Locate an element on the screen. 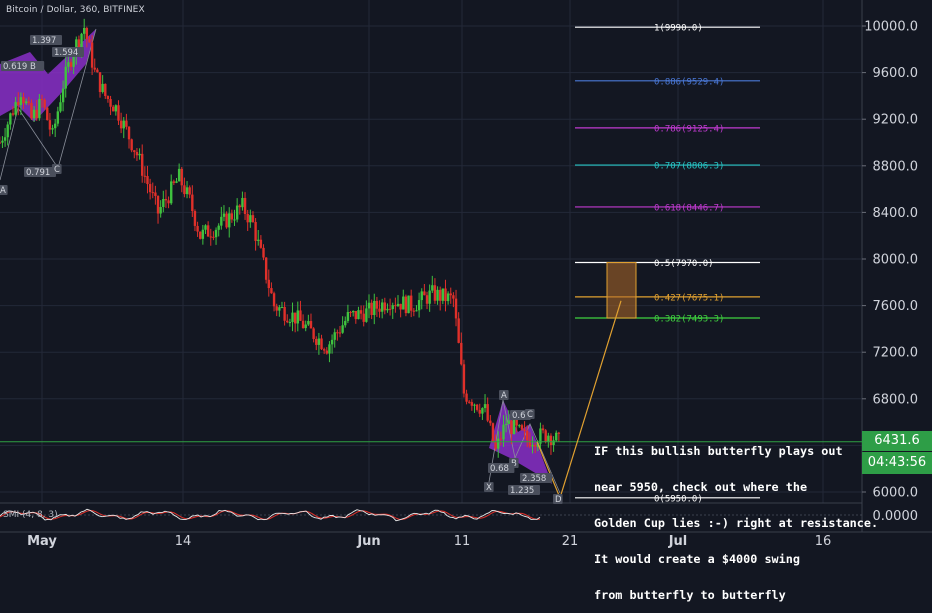 The height and width of the screenshot is (613, 932). indicator-label: SMI (4, 8, 3) is located at coordinates (30, 515).